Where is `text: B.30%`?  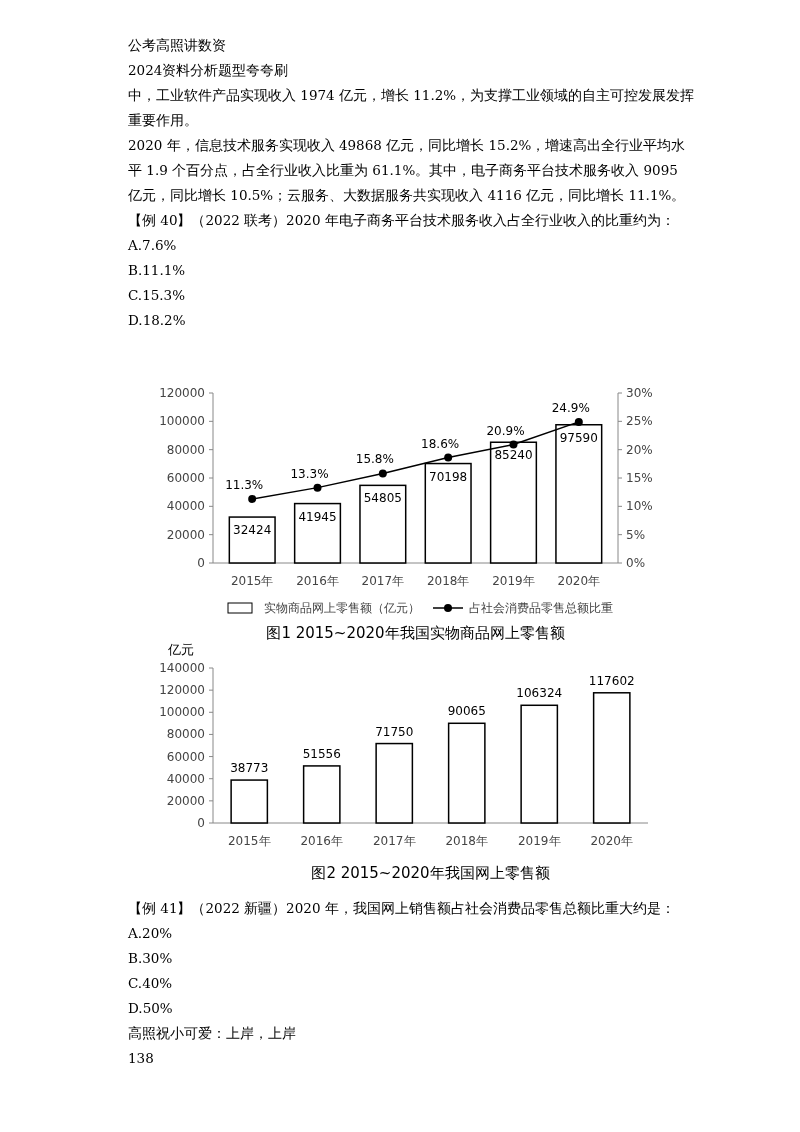
text: B.30% is located at coordinates (150, 958).